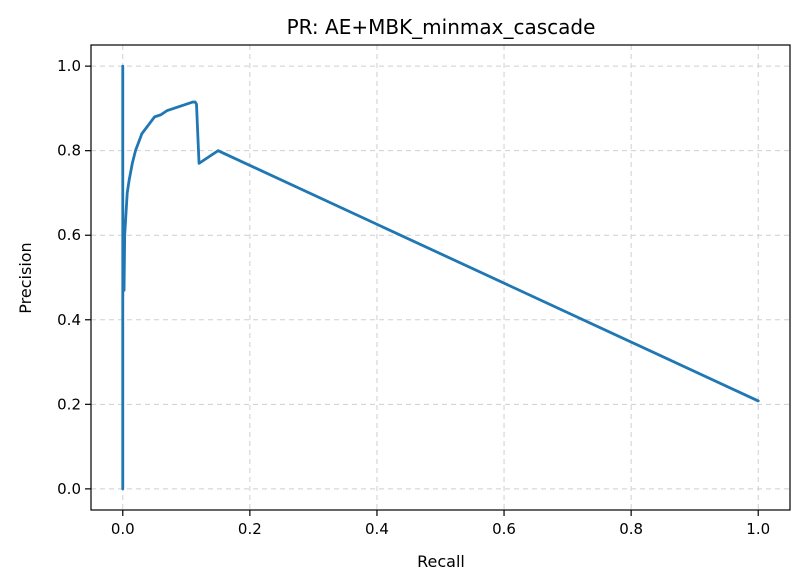 The image size is (803, 586). Describe the element at coordinates (504, 529) in the screenshot. I see `x-tick-label: 0.6` at that location.